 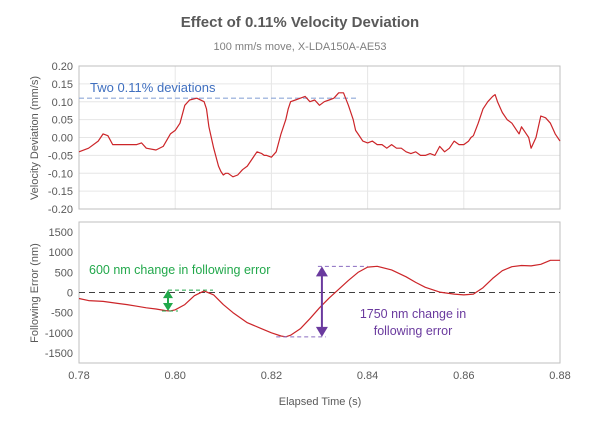 What do you see at coordinates (60, 174) in the screenshot?
I see `velocity-y-tick-label: -0.10` at bounding box center [60, 174].